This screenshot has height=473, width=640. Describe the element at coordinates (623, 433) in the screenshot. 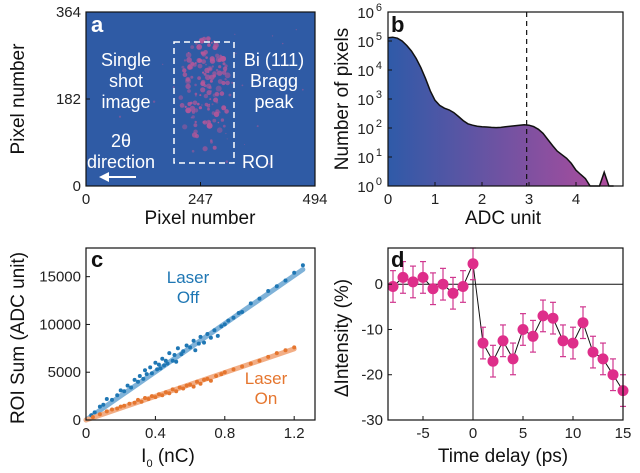

I see `panel-d-x-tick-label: 15` at that location.